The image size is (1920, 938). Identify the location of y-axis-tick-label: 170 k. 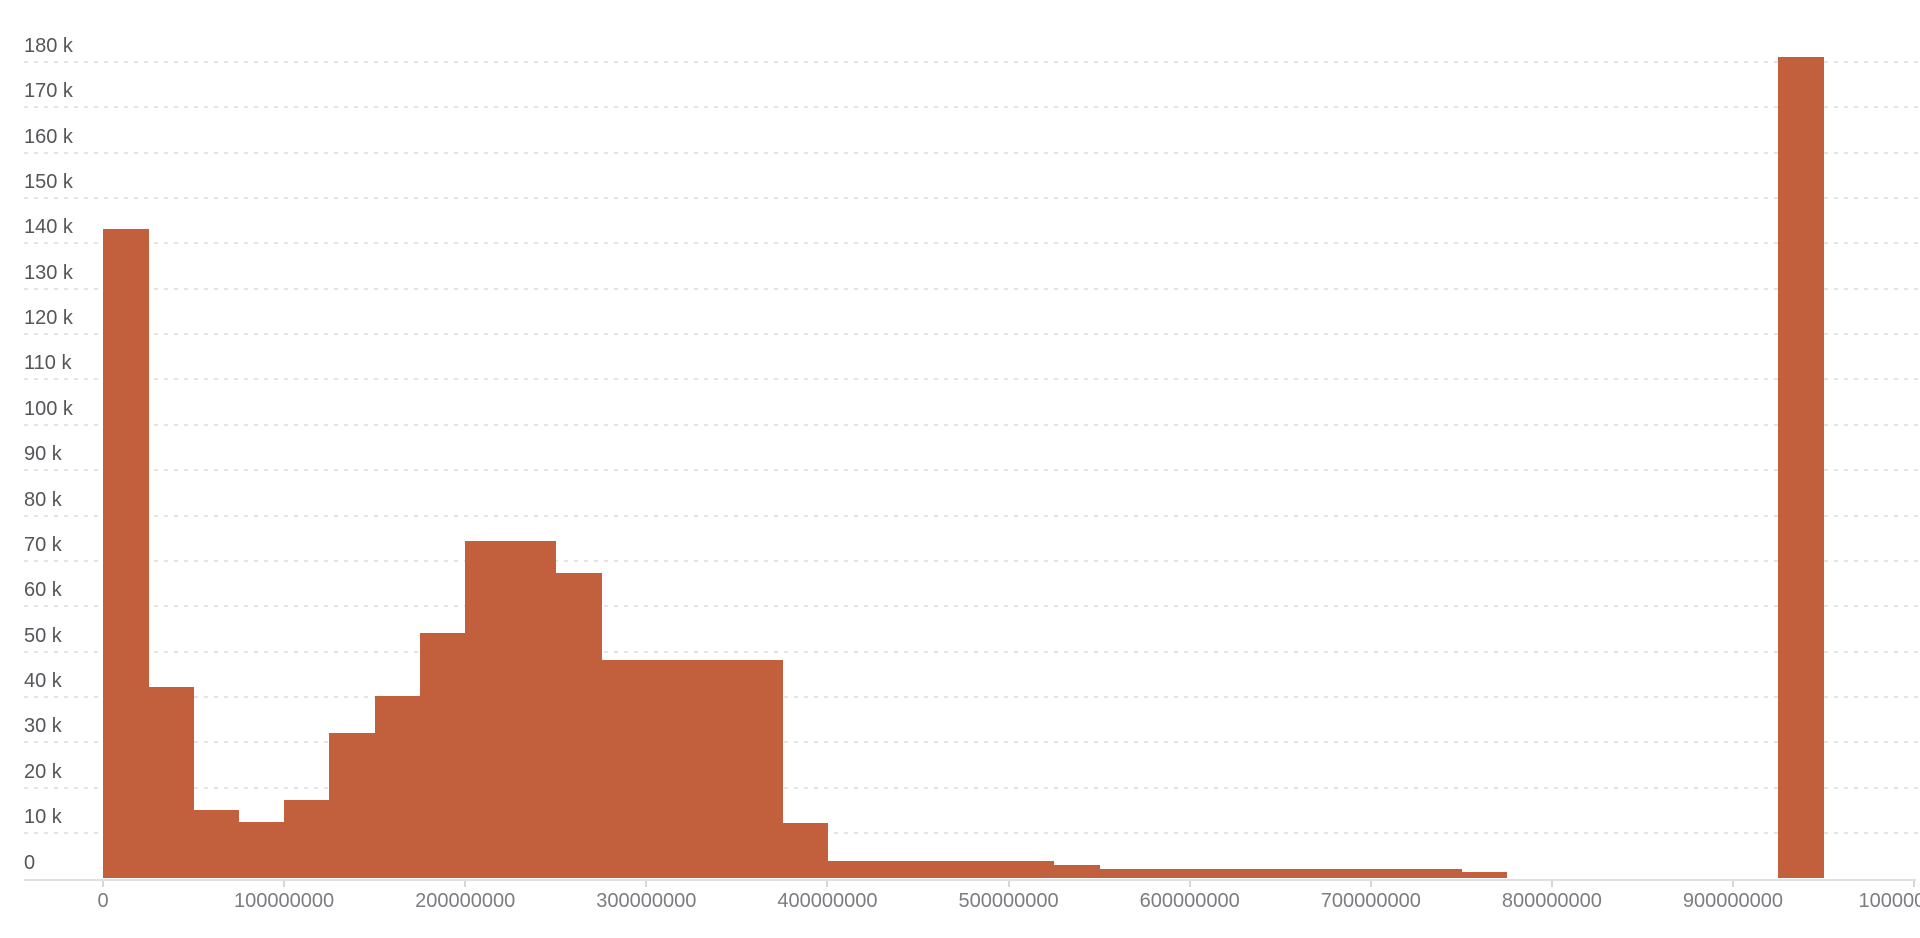
(48, 91).